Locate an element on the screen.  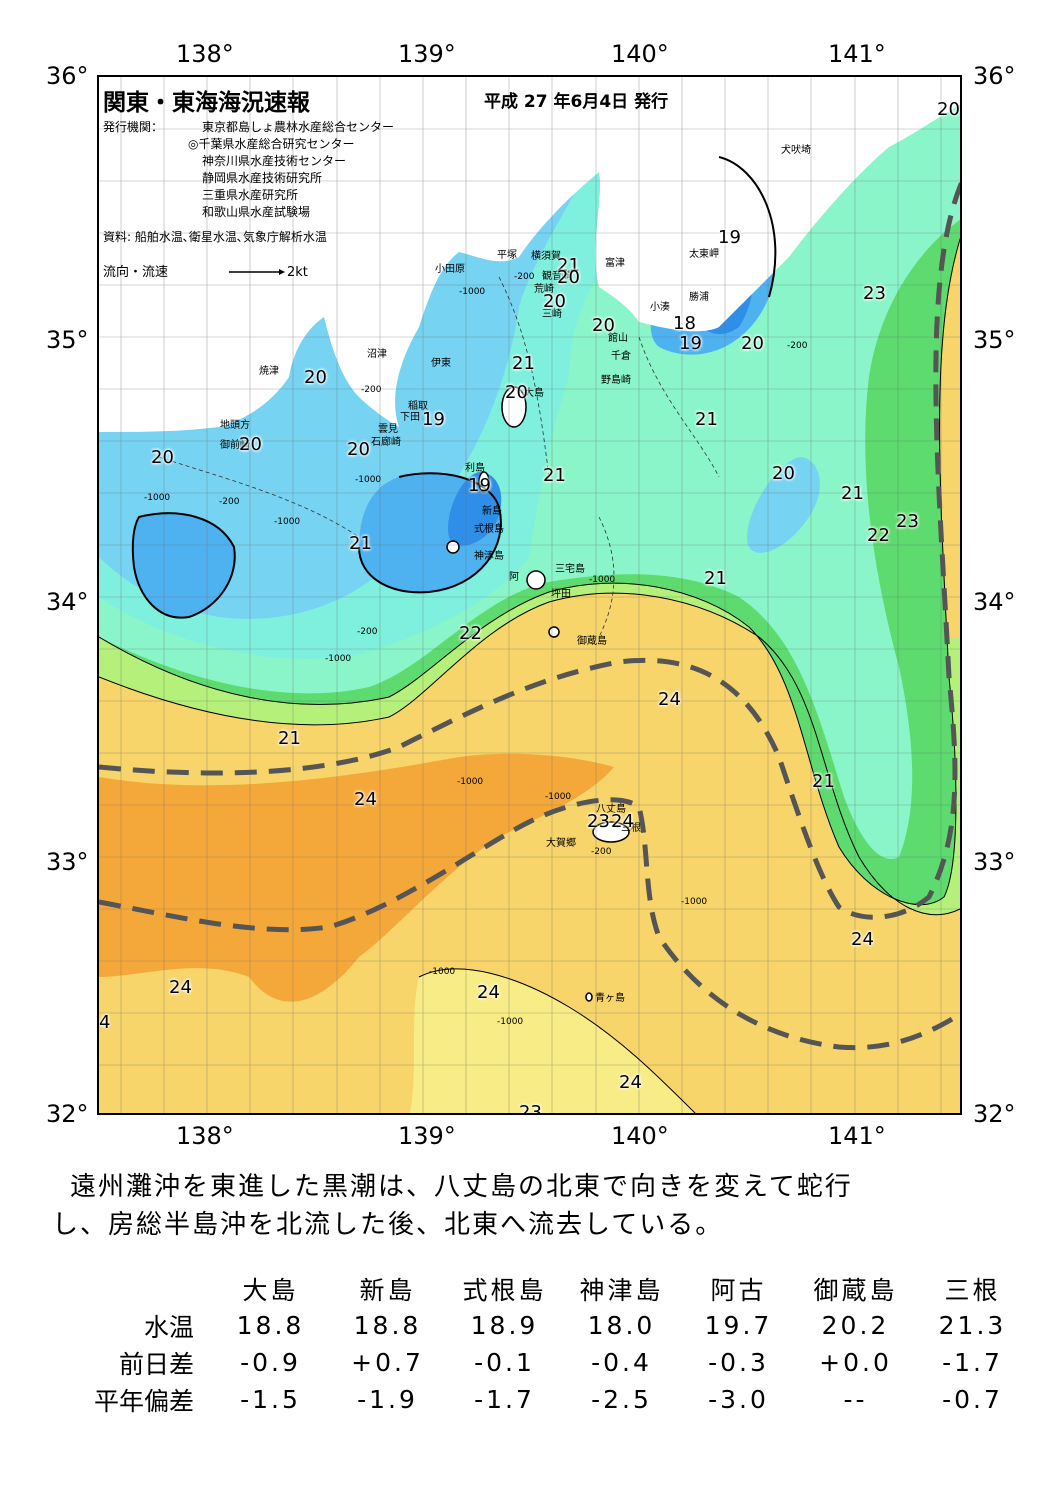
issuer-tokyo: 東京都島しょ農林水産総合センター is located at coordinates (298, 127).